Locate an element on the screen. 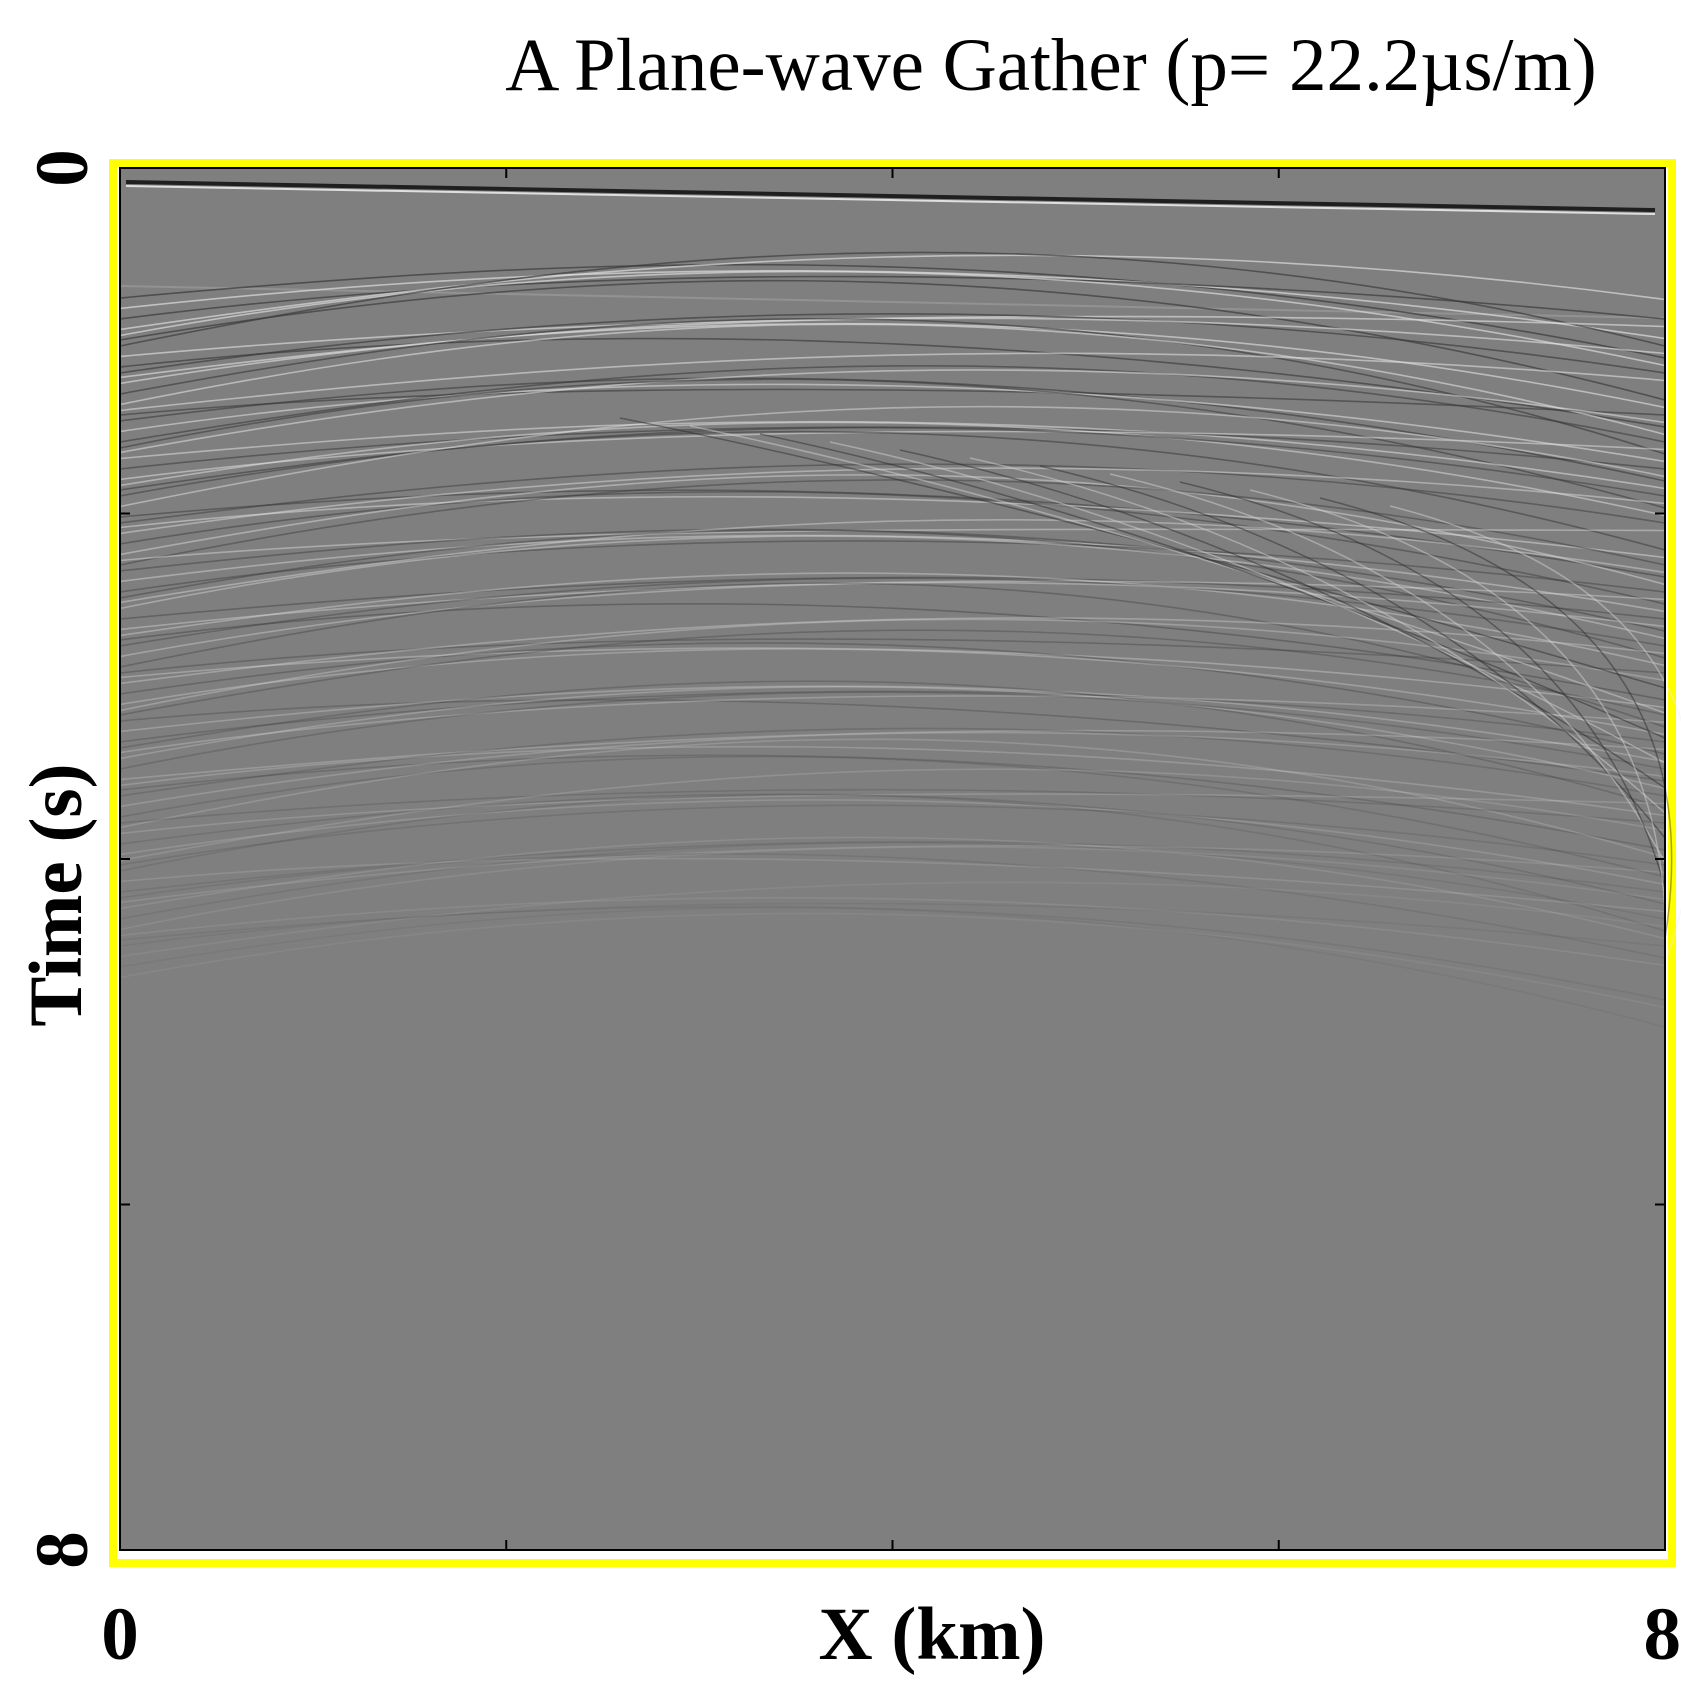  x-tick-label: 8 is located at coordinates (1662, 1634).